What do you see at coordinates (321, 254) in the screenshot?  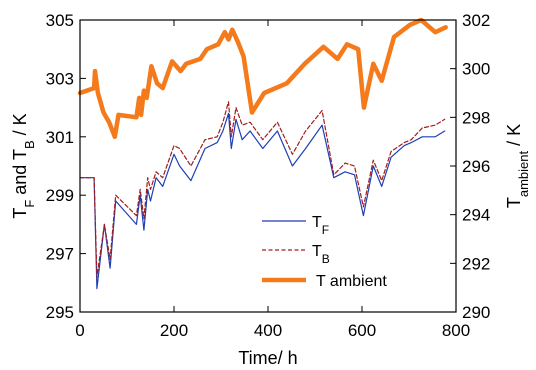 I see `legend-label-tb: TB` at bounding box center [321, 254].